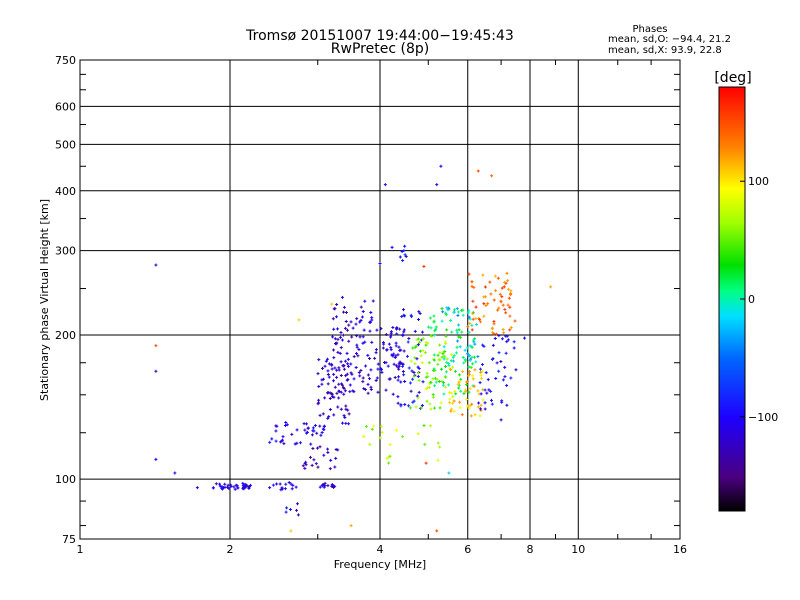 The height and width of the screenshot is (600, 800). What do you see at coordinates (578, 549) in the screenshot?
I see `x-tick-label: 10` at bounding box center [578, 549].